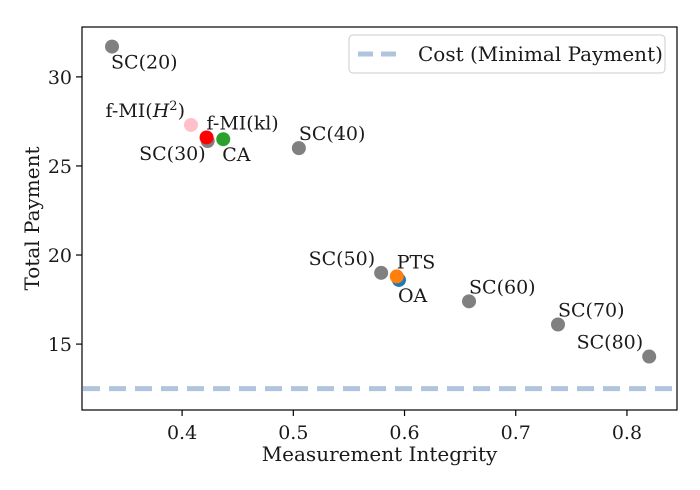 This screenshot has height=490, width=700. I want to click on point-label-sc-20: SC(20), so click(144, 63).